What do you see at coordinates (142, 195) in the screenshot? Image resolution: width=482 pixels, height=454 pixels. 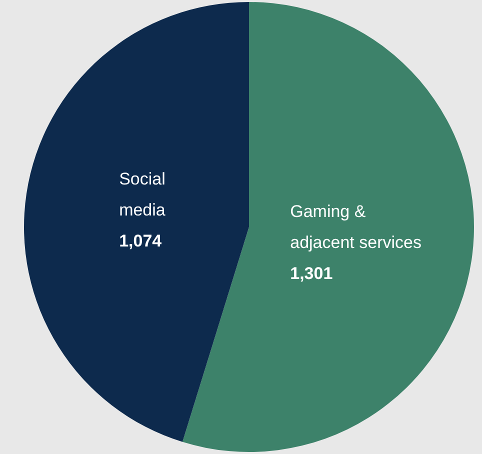 I see `slice-label: Social media` at bounding box center [142, 195].